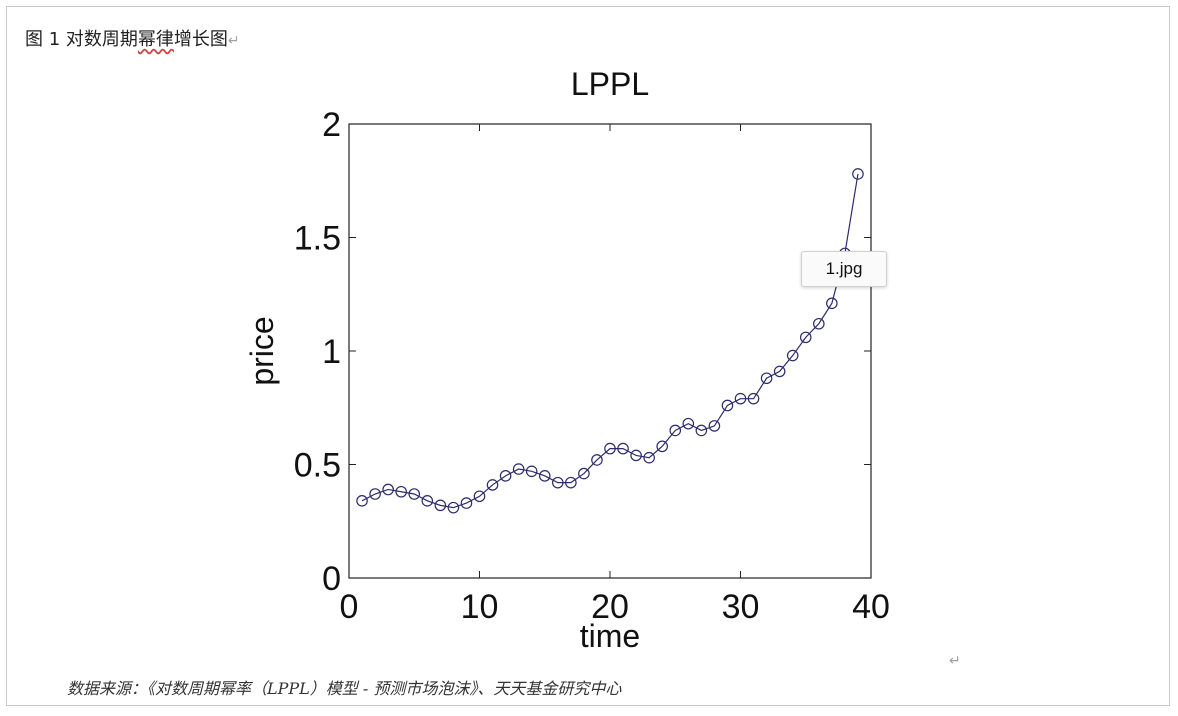 Image resolution: width=1178 pixels, height=716 pixels. Describe the element at coordinates (610, 84) in the screenshot. I see `chart-title: LPPL` at that location.